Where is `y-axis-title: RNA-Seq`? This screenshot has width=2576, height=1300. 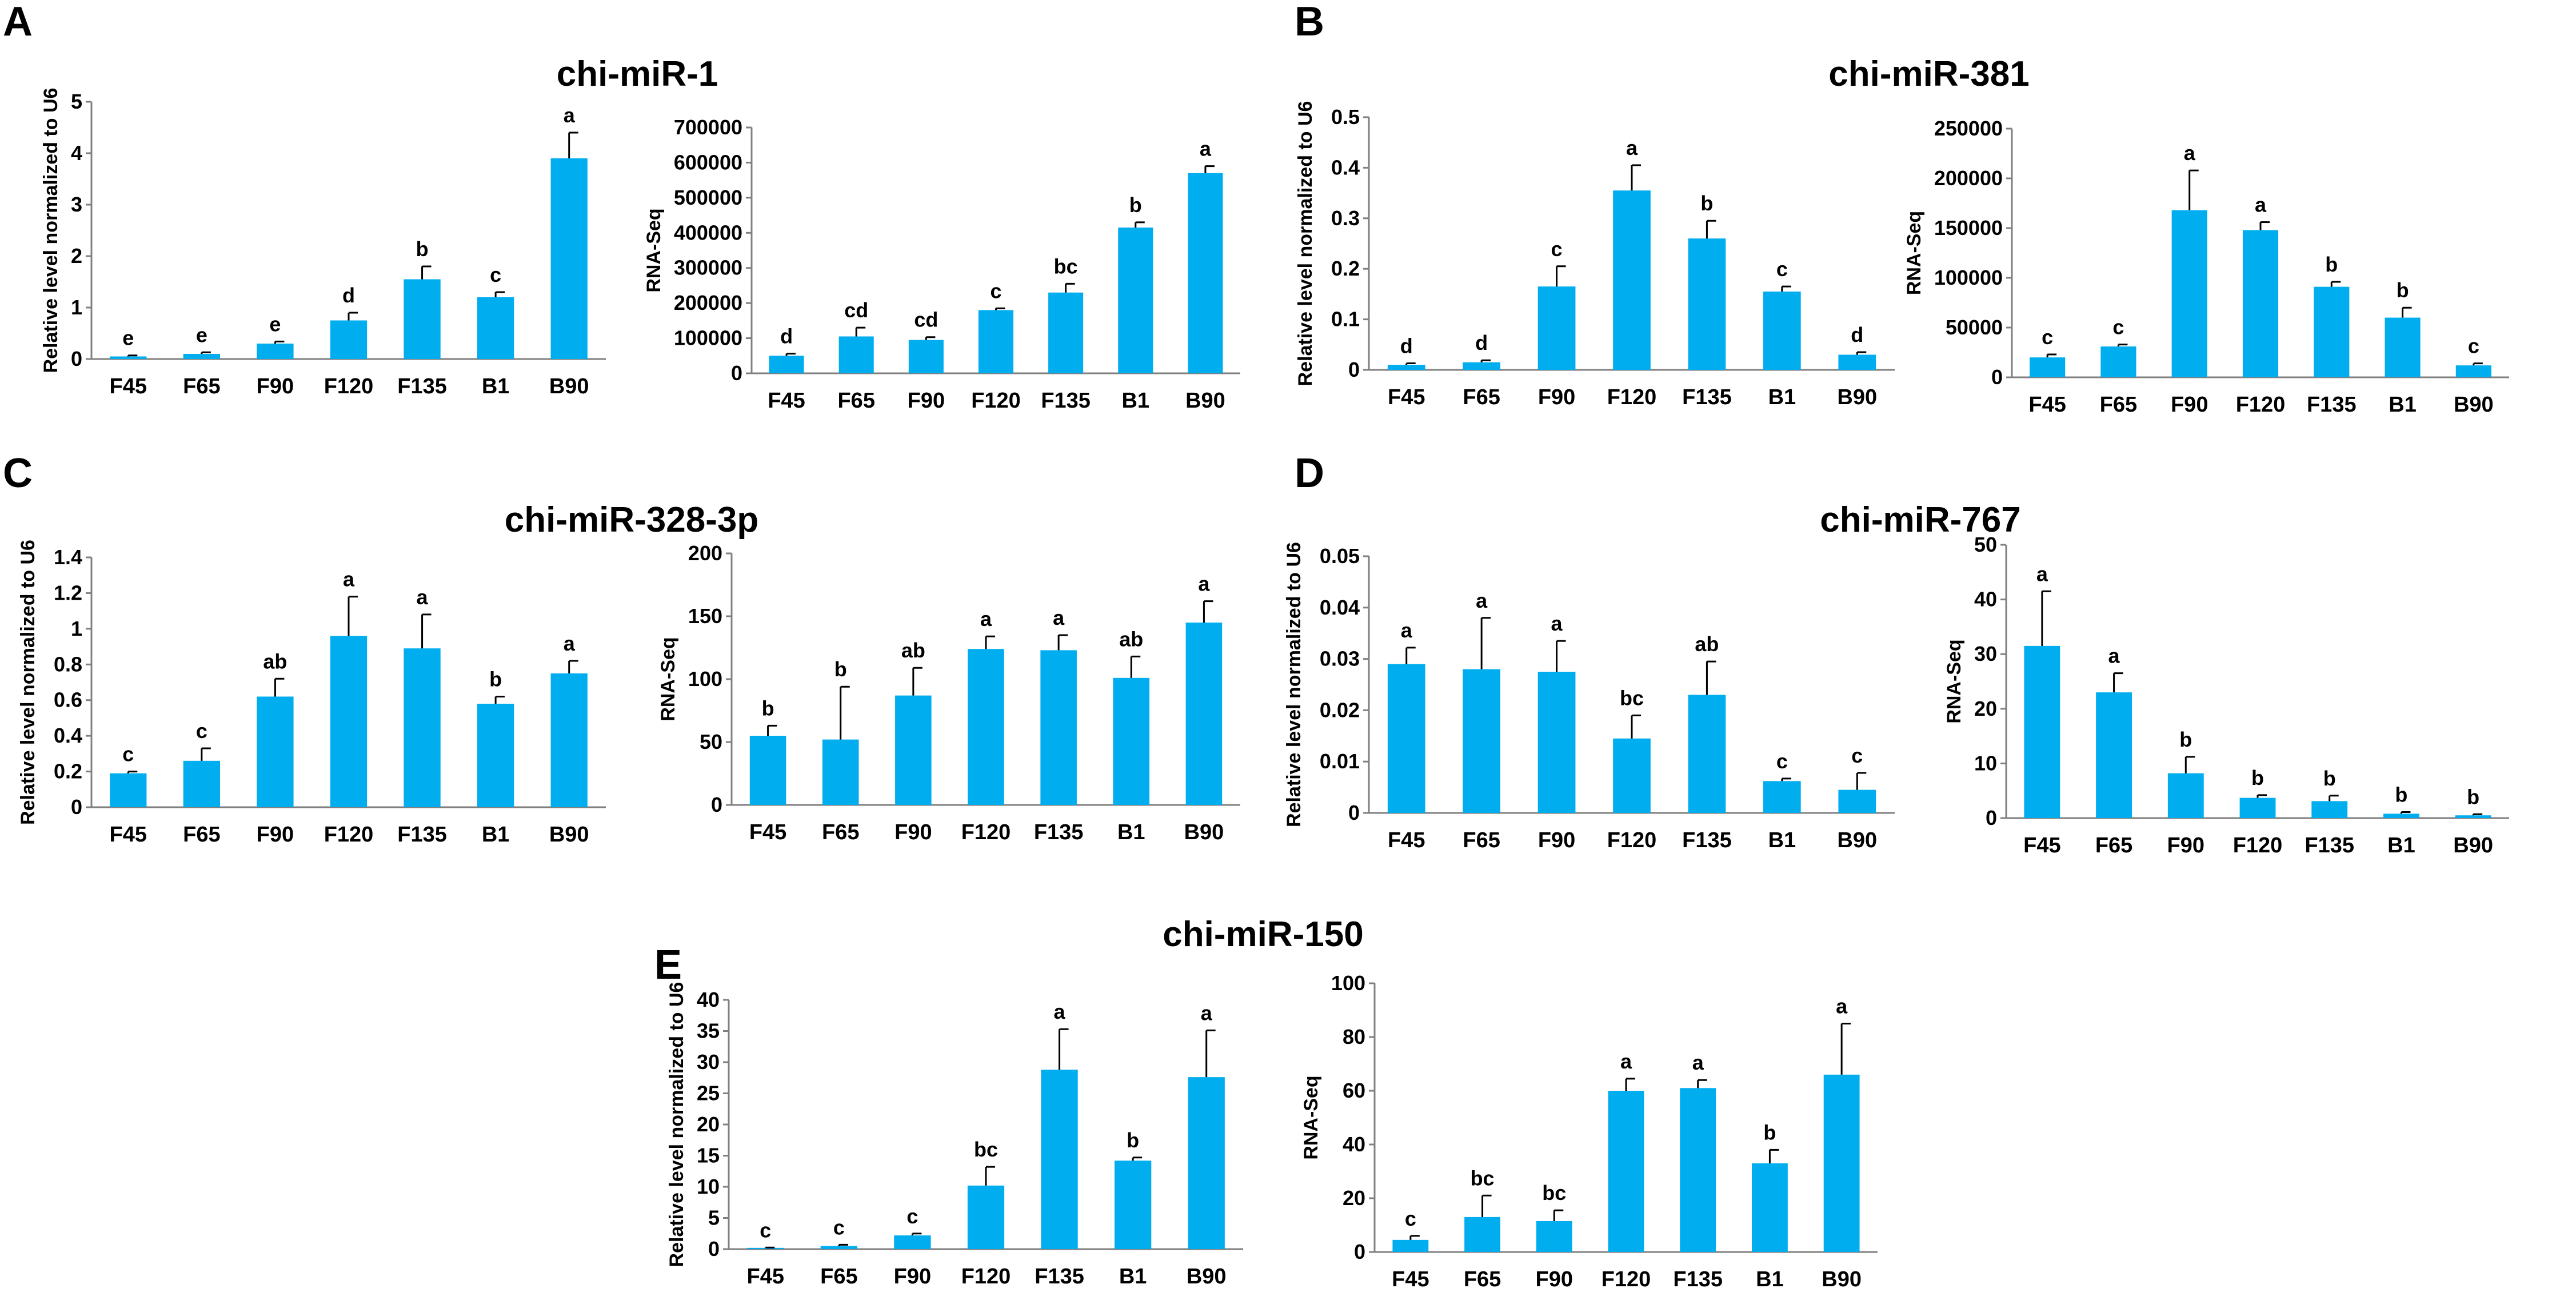
y-axis-title: RNA-Seq is located at coordinates (668, 679).